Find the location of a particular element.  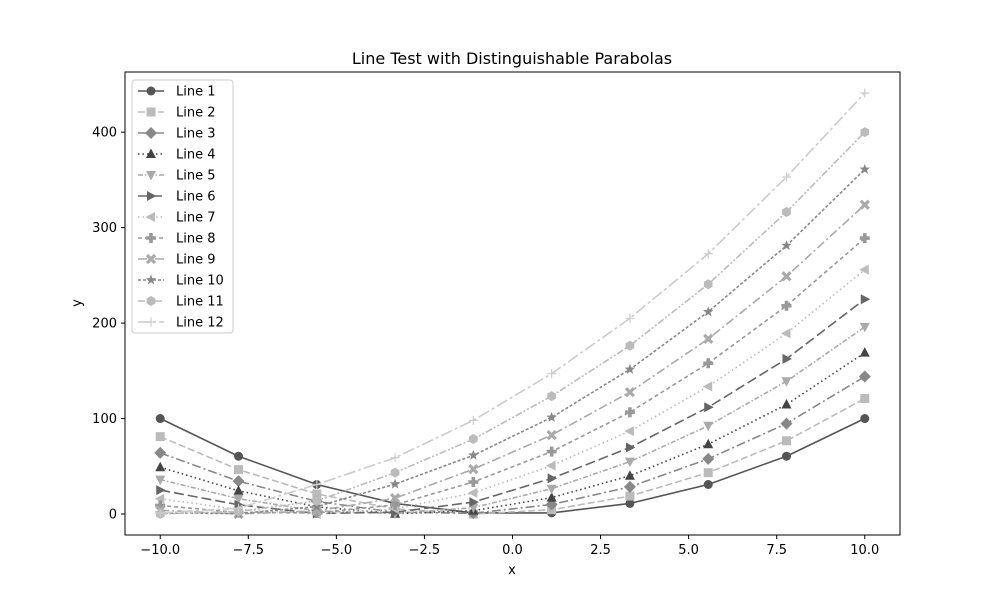

y-tick-label: 0 is located at coordinates (113, 514).